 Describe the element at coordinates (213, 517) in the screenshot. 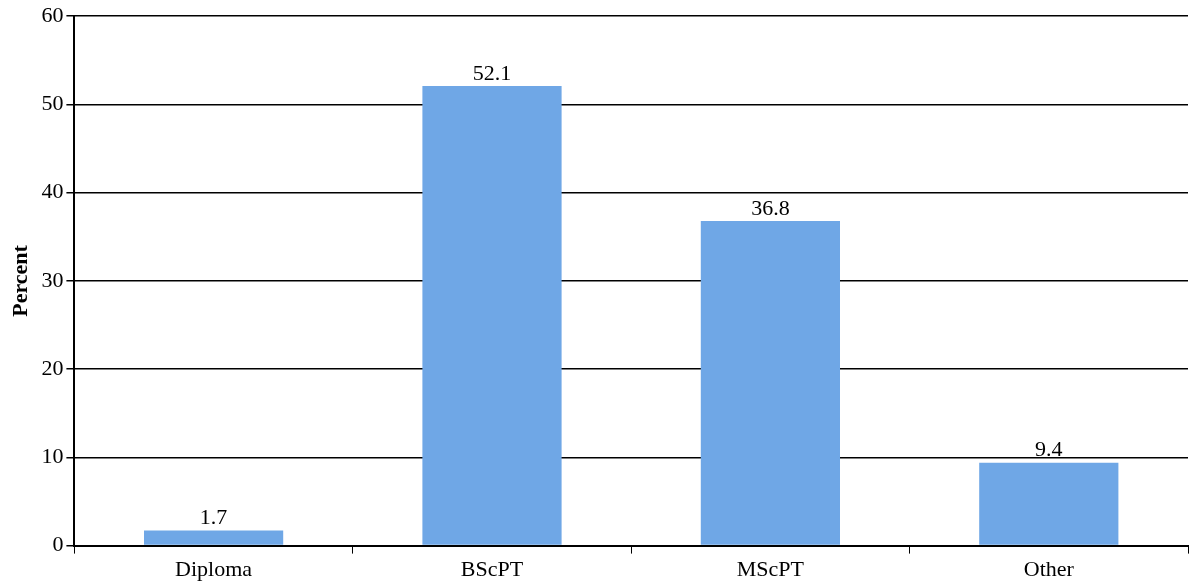

I see `data-label: 1.7` at that location.